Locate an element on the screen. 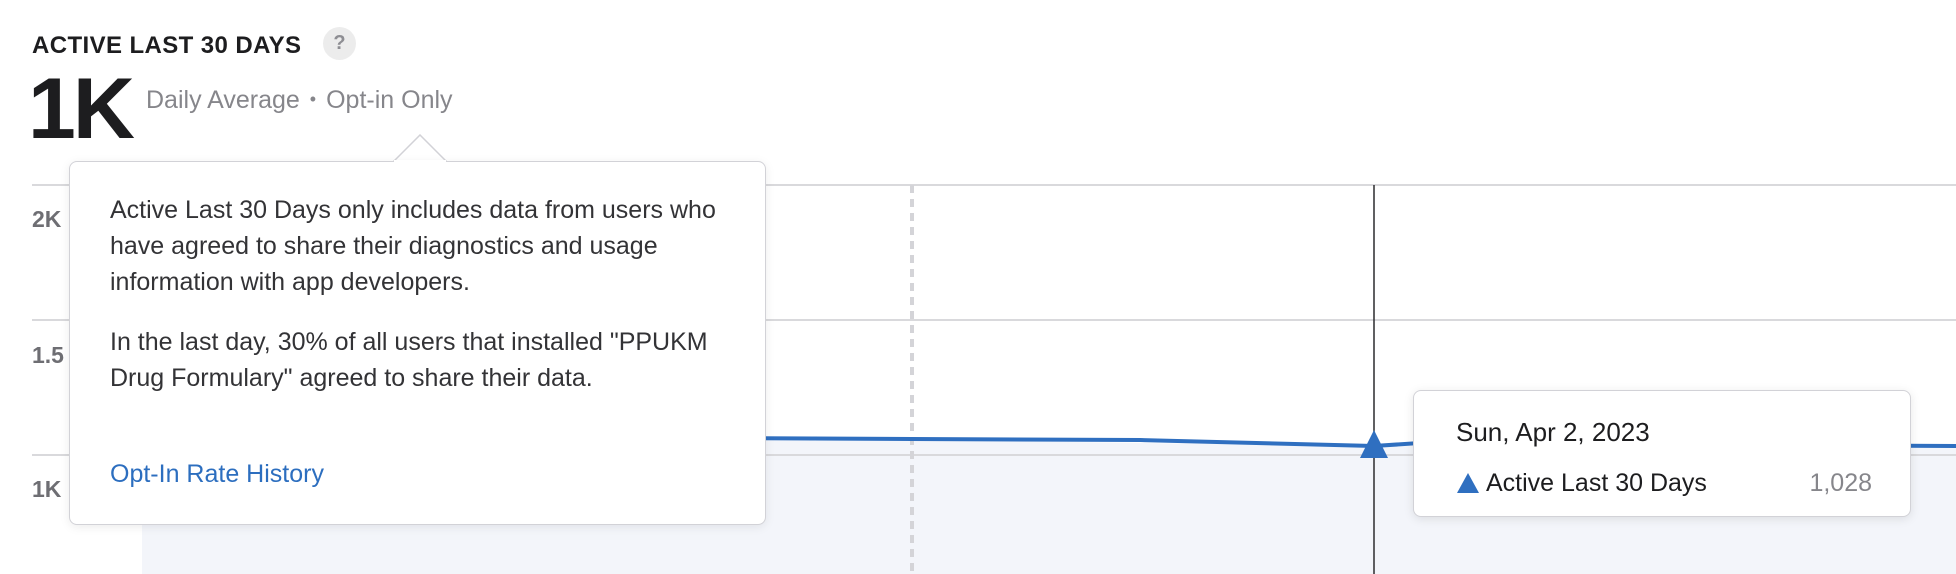 Image resolution: width=1956 pixels, height=574 pixels. metric-scope: Opt-in Only is located at coordinates (389, 100).